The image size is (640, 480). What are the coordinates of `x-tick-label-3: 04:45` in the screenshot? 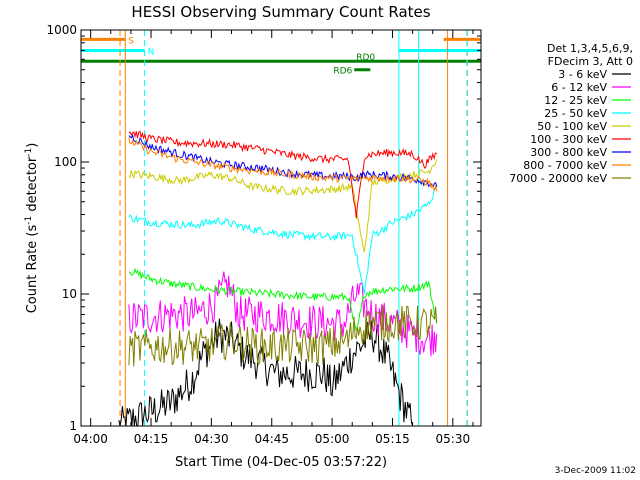 It's located at (271, 439).